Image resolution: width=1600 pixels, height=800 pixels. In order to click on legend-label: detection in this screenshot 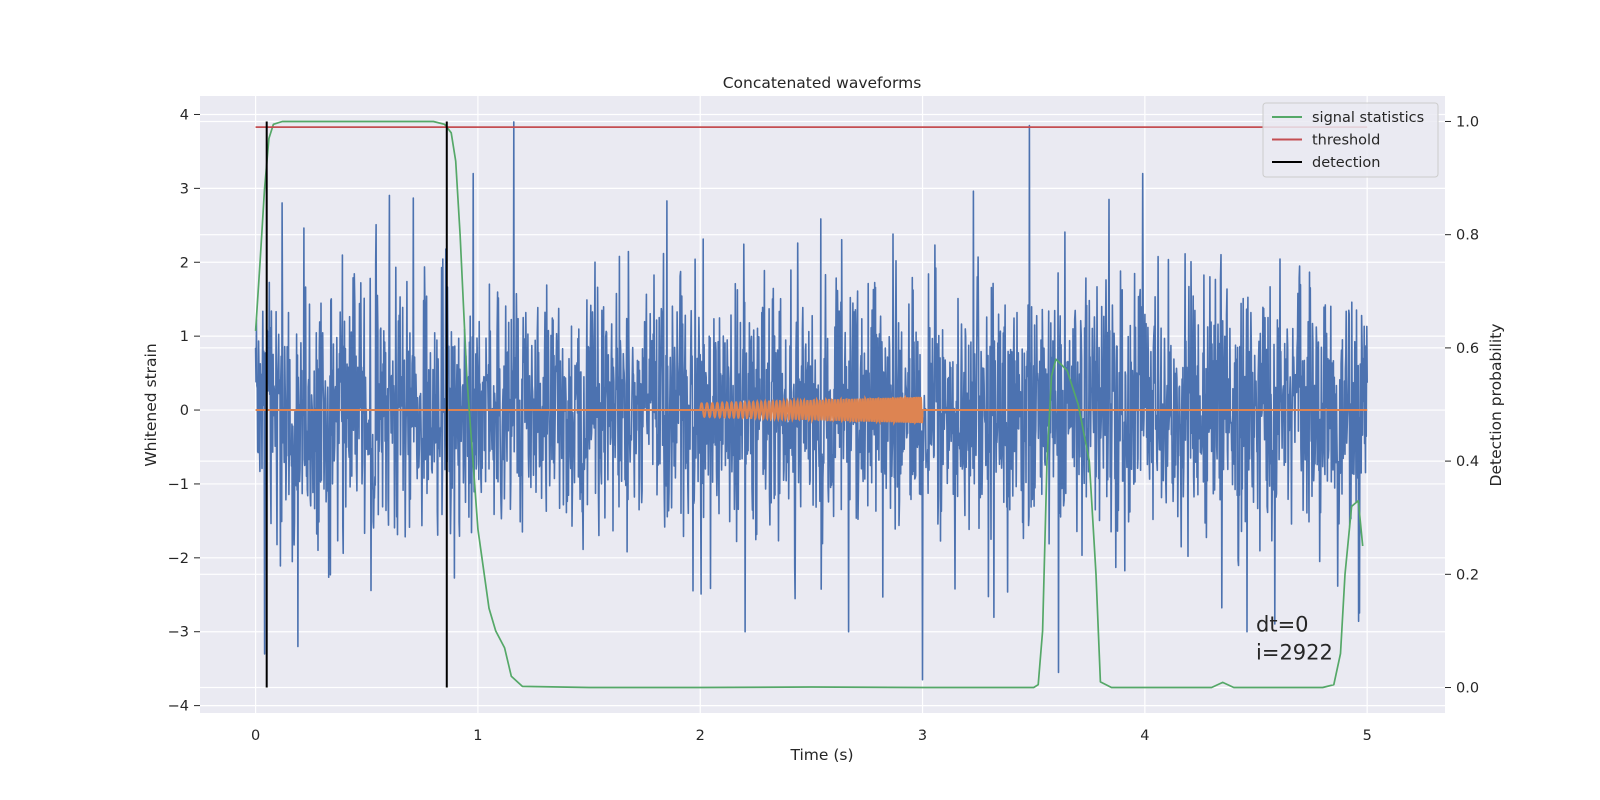, I will do `click(1346, 163)`.